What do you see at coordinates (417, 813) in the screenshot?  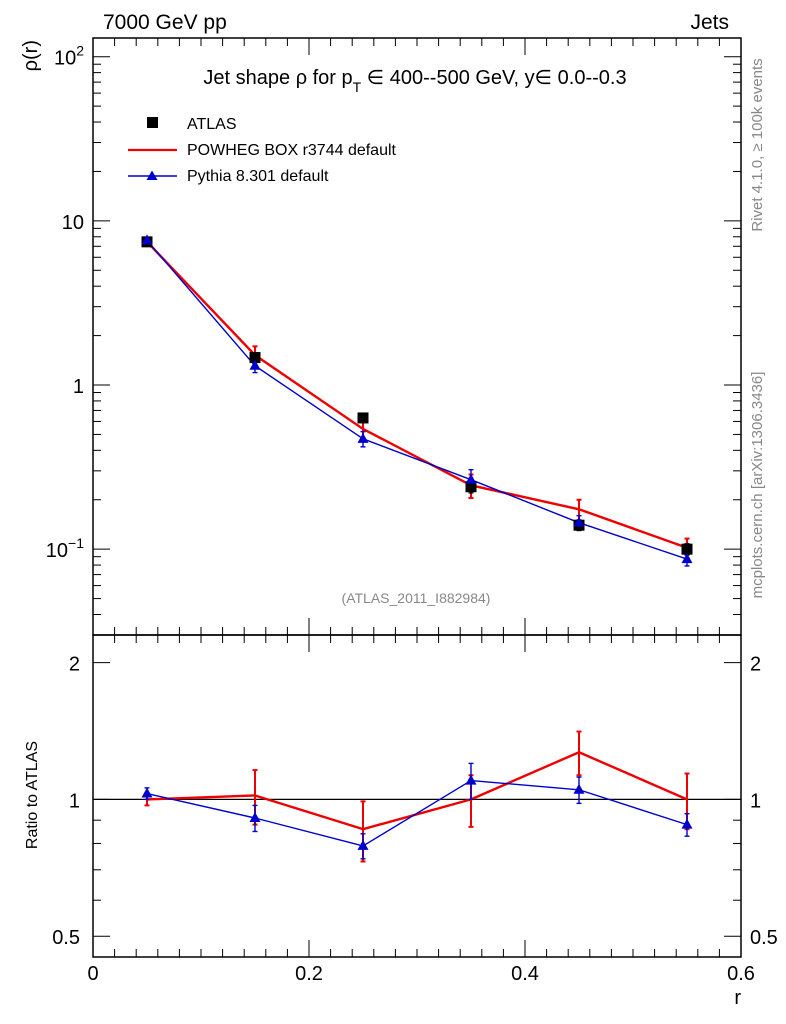 I see `ratio-pythia-line` at bounding box center [417, 813].